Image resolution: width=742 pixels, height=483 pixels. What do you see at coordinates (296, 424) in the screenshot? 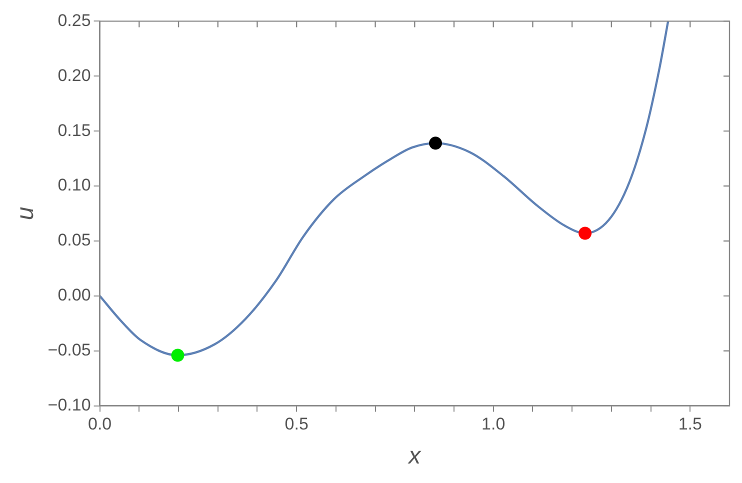
I see `x-tick-label: 0.5` at bounding box center [296, 424].